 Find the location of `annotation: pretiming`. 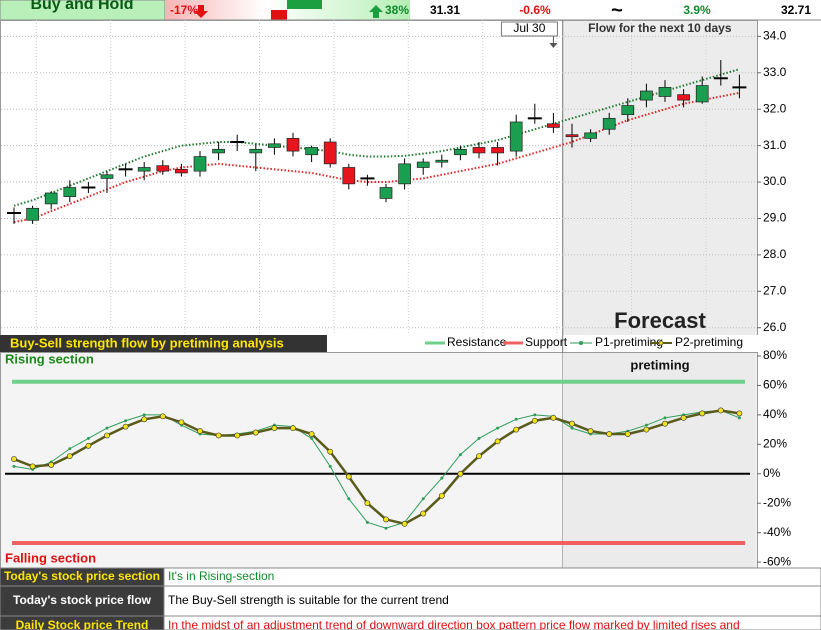

annotation: pretiming is located at coordinates (659, 364).